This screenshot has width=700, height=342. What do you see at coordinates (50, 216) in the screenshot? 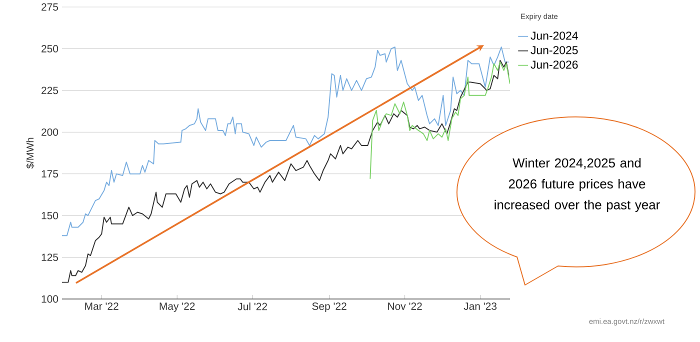
I see `y-tick-label: 150` at bounding box center [50, 216].